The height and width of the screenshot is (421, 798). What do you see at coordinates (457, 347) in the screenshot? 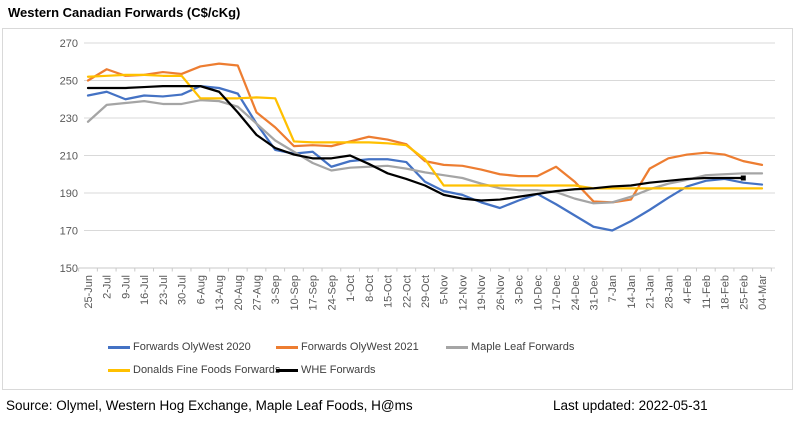
I see `legend-swatch-gray` at bounding box center [457, 347].